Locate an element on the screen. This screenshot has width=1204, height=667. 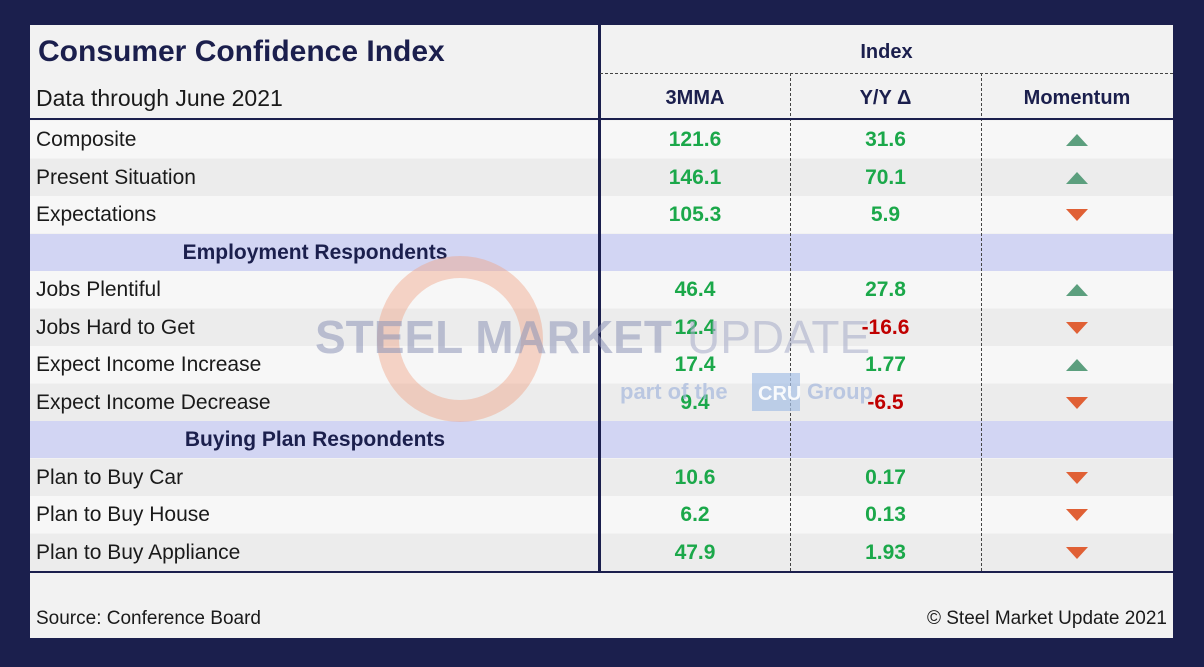
value-3mma: 9.4 is located at coordinates (695, 402).